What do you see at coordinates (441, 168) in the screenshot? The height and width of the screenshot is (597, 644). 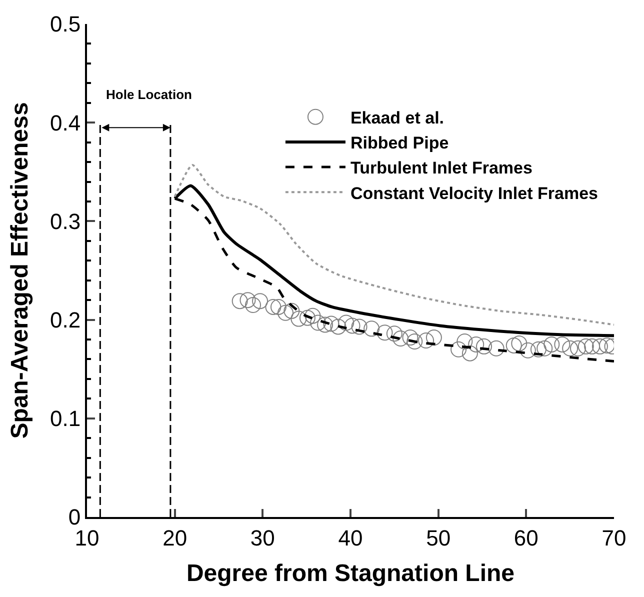 I see `legend-label: Turbulent Inlet Frames` at bounding box center [441, 168].